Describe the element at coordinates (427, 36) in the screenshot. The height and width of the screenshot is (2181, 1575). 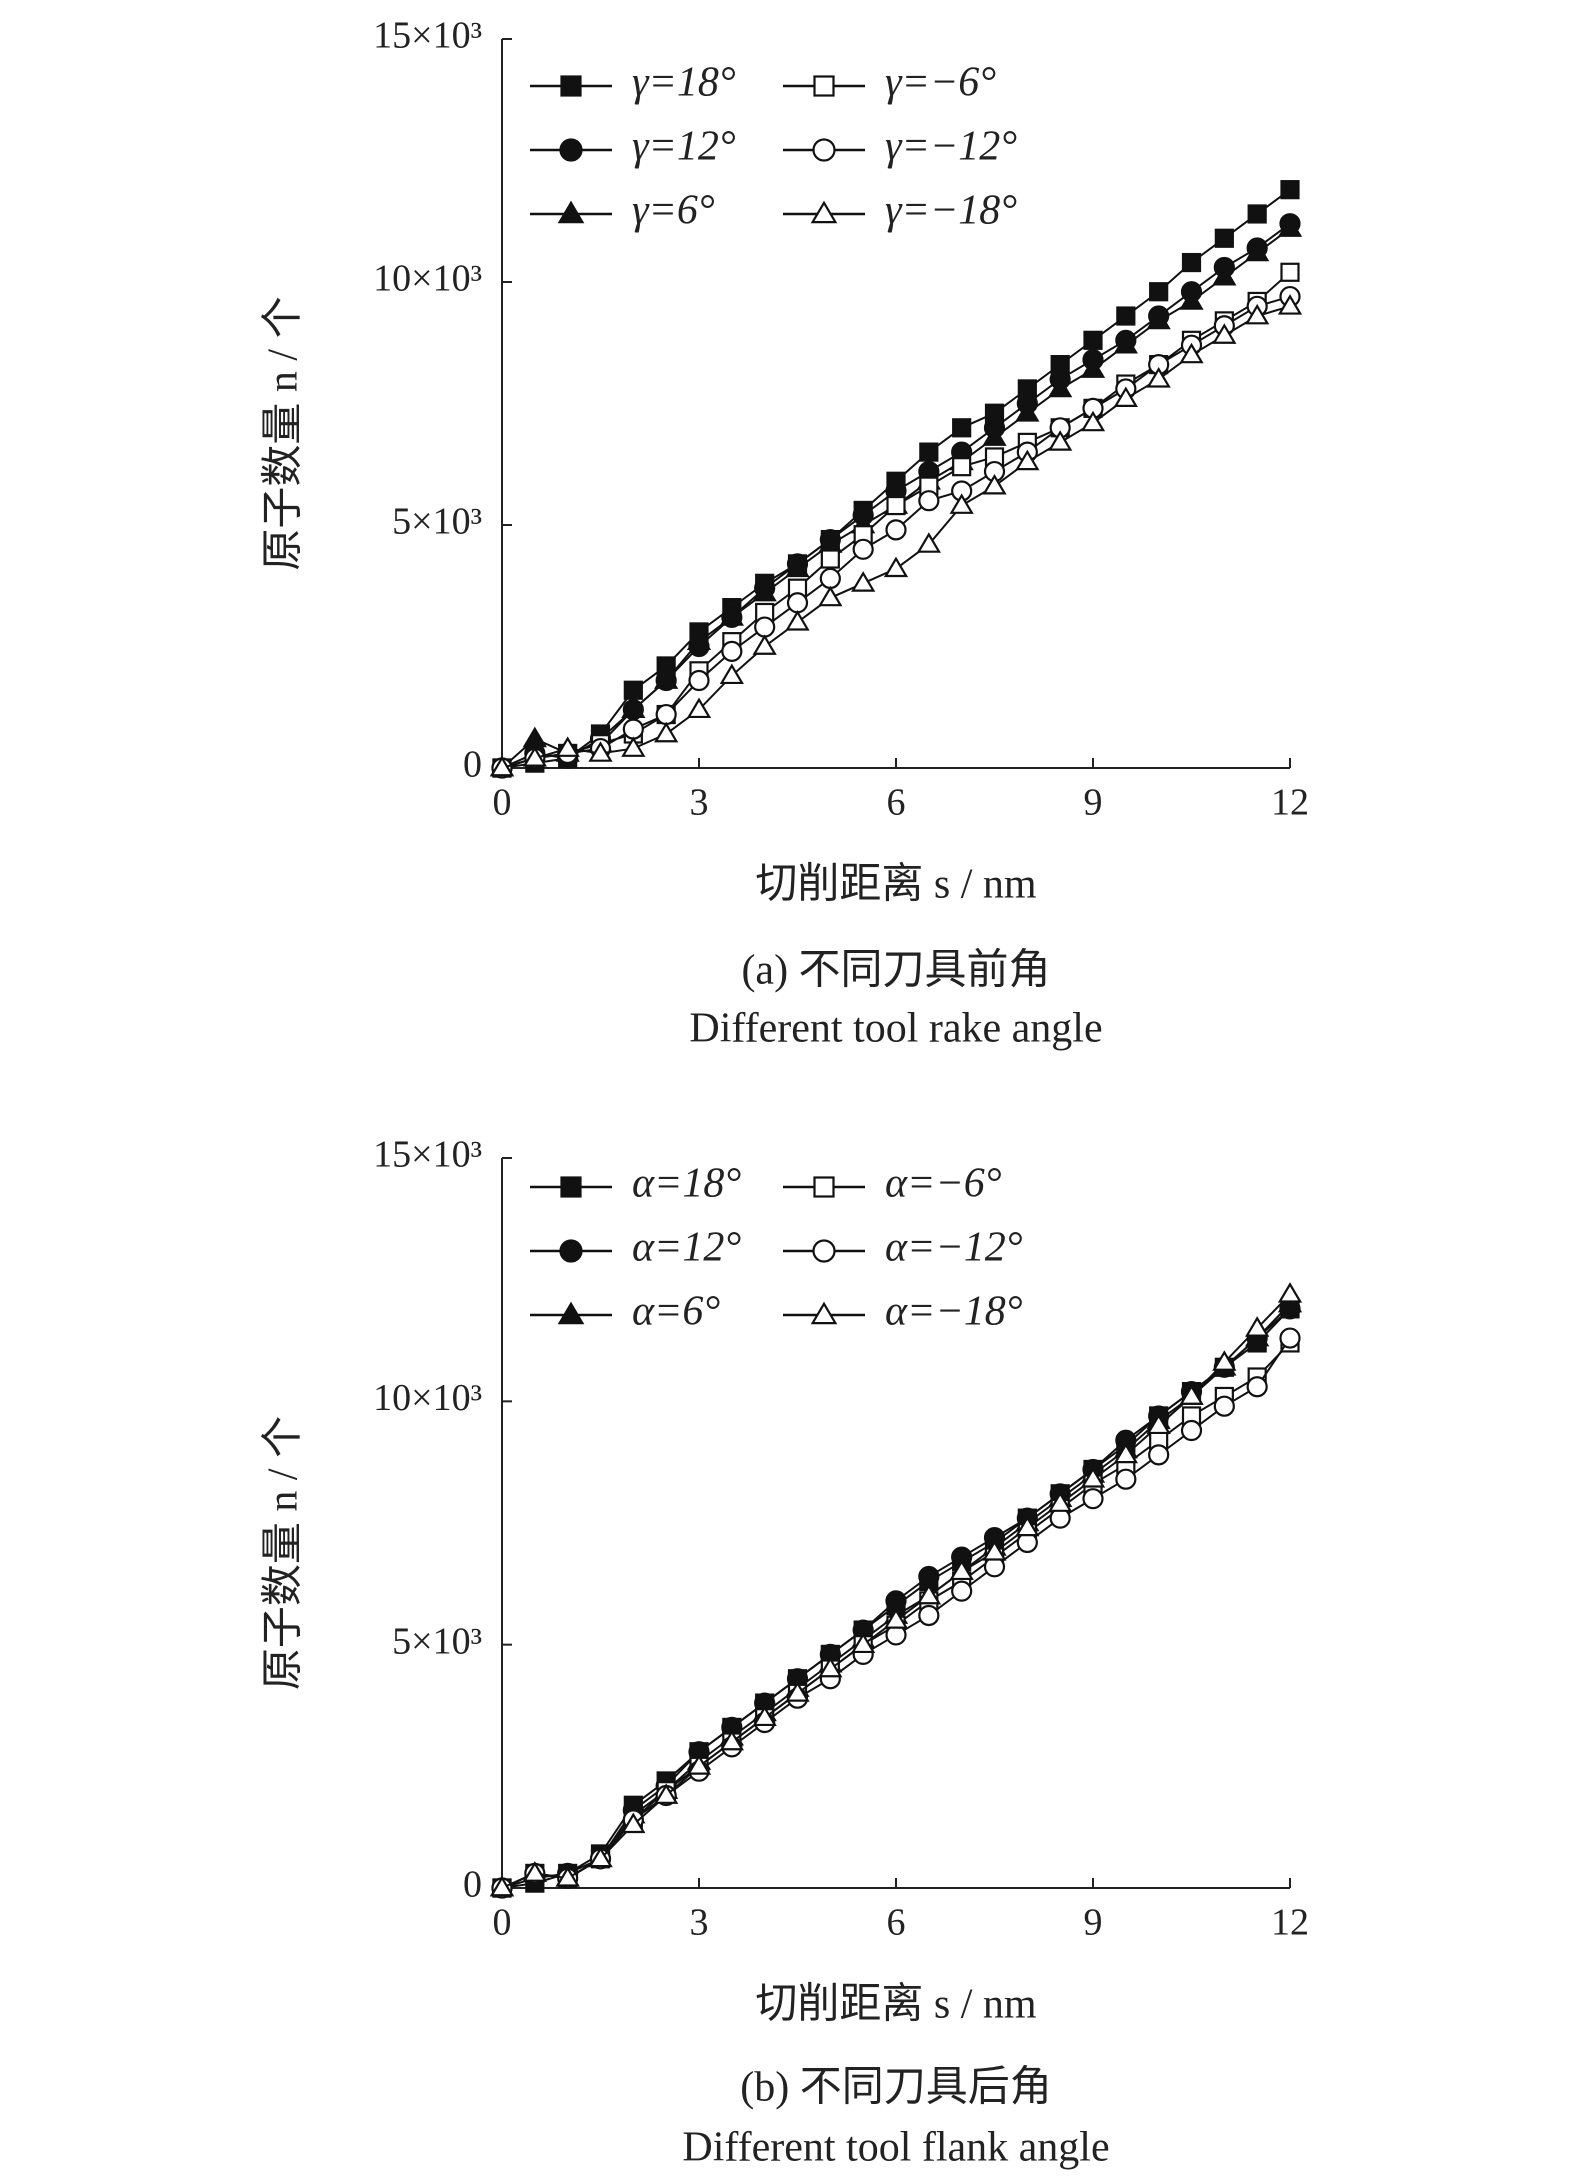
I see `y-tick-label: 15×10³` at that location.